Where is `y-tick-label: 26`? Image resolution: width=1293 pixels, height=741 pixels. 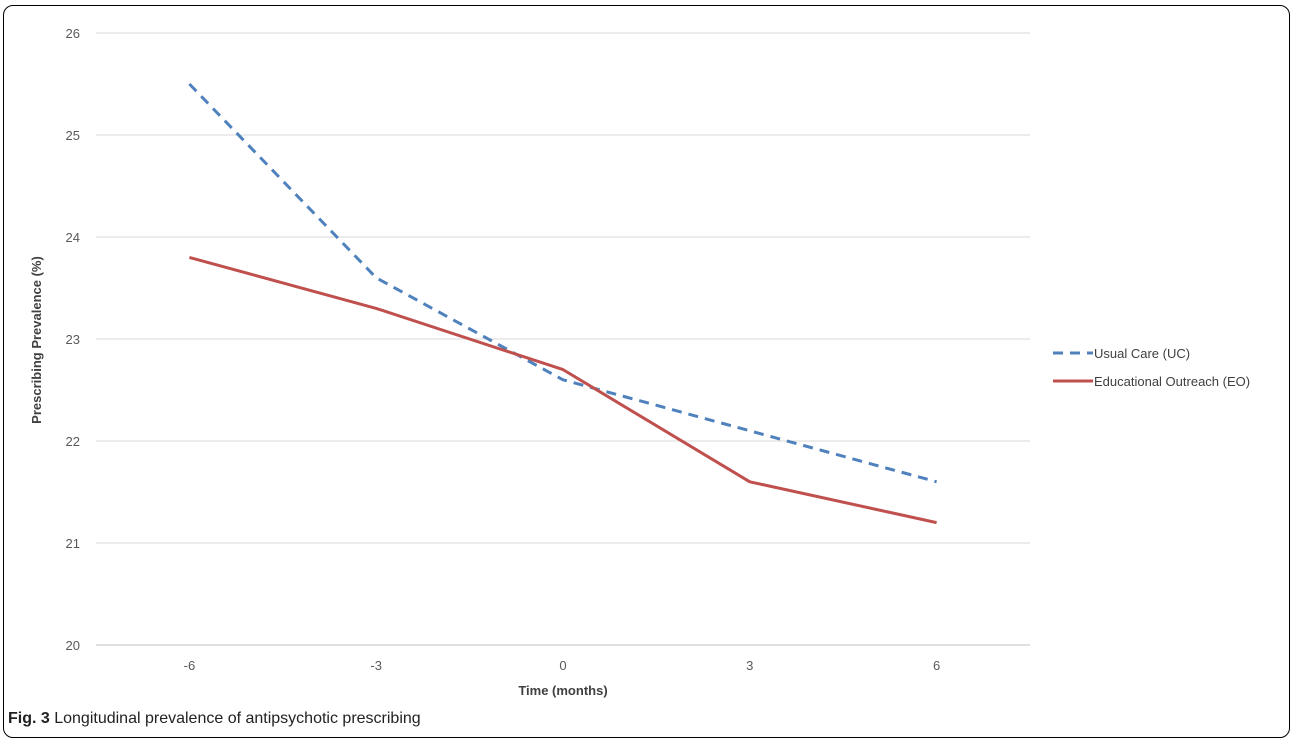
y-tick-label: 26 is located at coordinates (73, 33).